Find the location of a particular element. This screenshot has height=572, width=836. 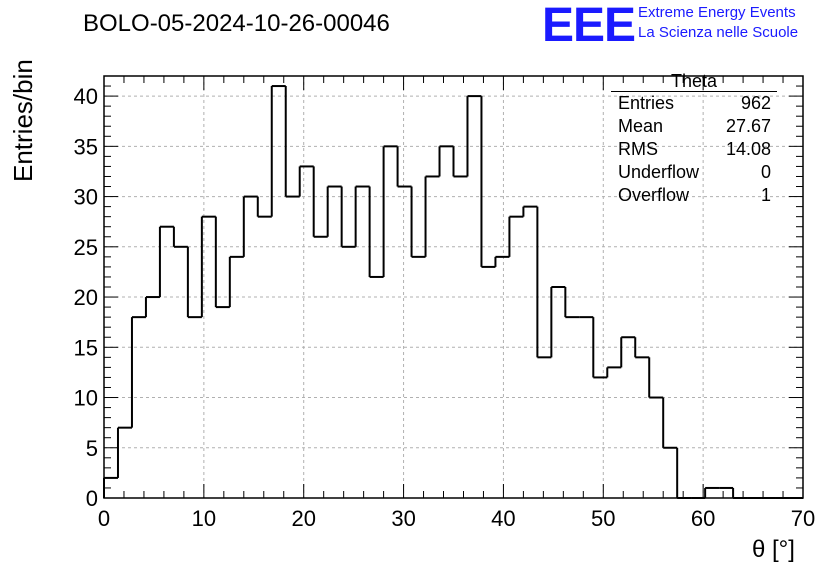

y-tick-label: 5 is located at coordinates (92, 448).